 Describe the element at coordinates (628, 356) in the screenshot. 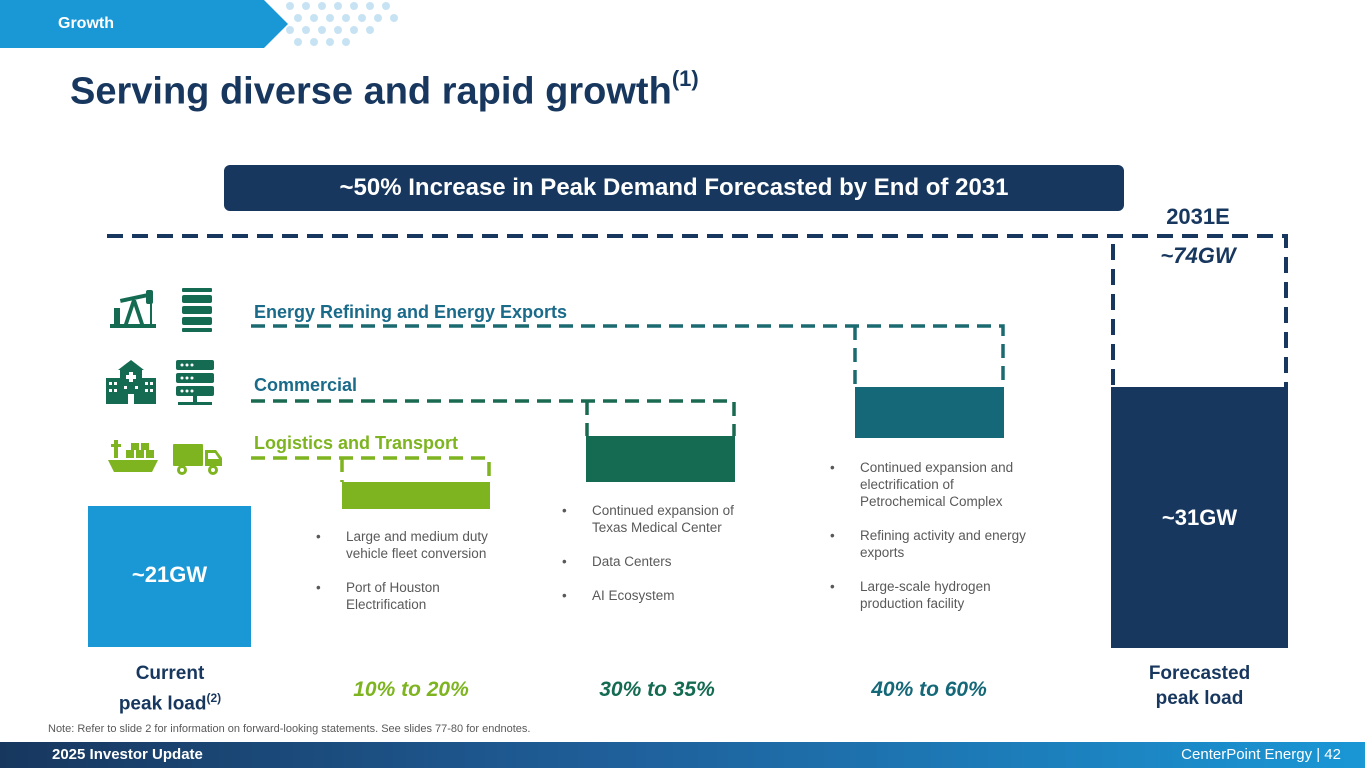

I see `energy-dashed-line` at that location.